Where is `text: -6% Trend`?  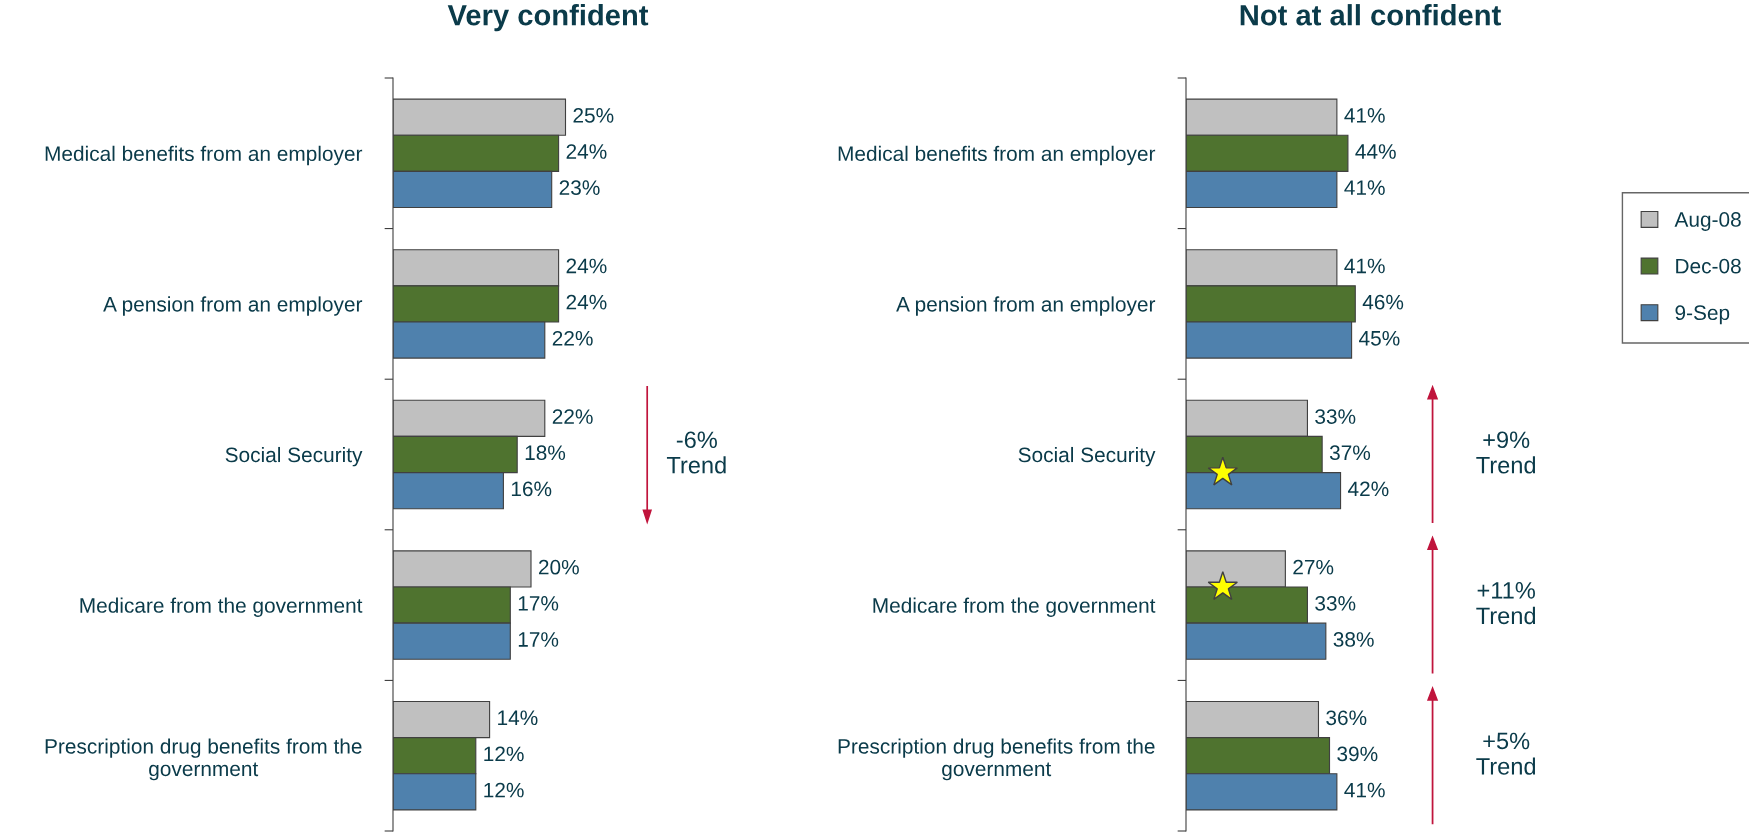
text: -6% Trend is located at coordinates (696, 452).